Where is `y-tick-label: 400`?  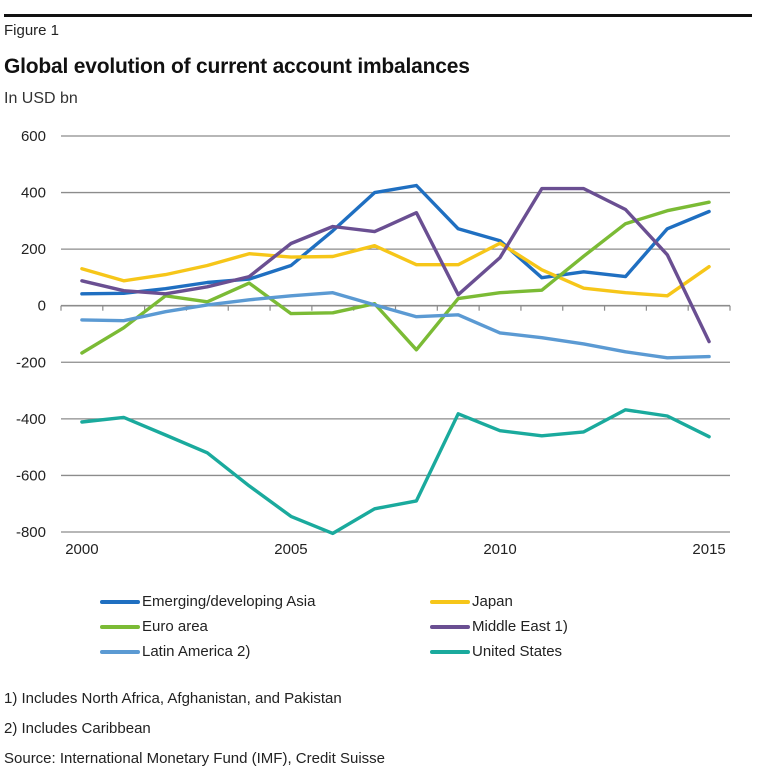 y-tick-label: 400 is located at coordinates (33, 193).